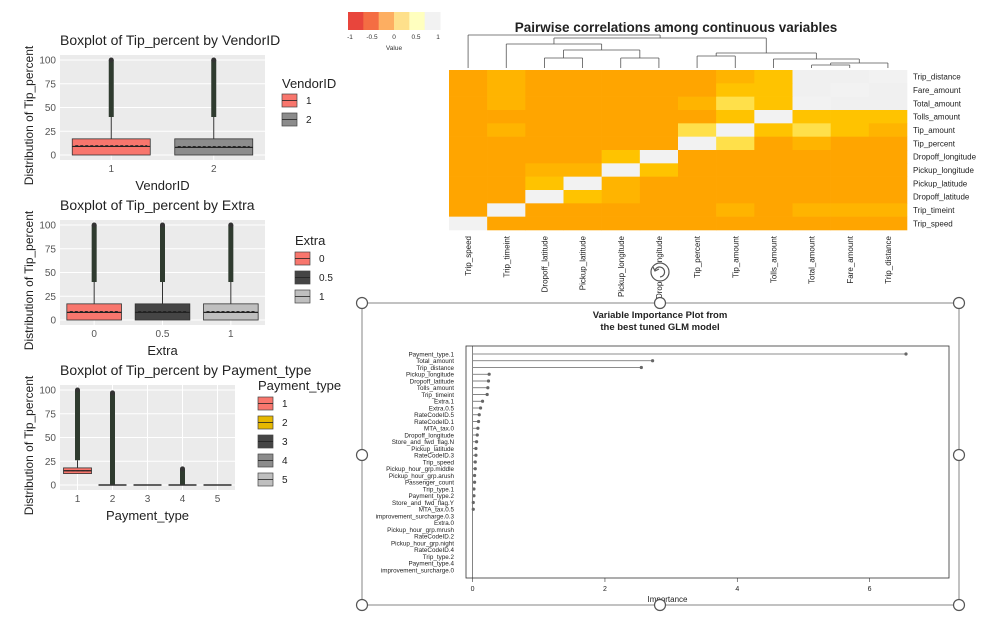  Describe the element at coordinates (423, 503) in the screenshot. I see `importance-label: Store_and_fwd_flag.Y` at that location.